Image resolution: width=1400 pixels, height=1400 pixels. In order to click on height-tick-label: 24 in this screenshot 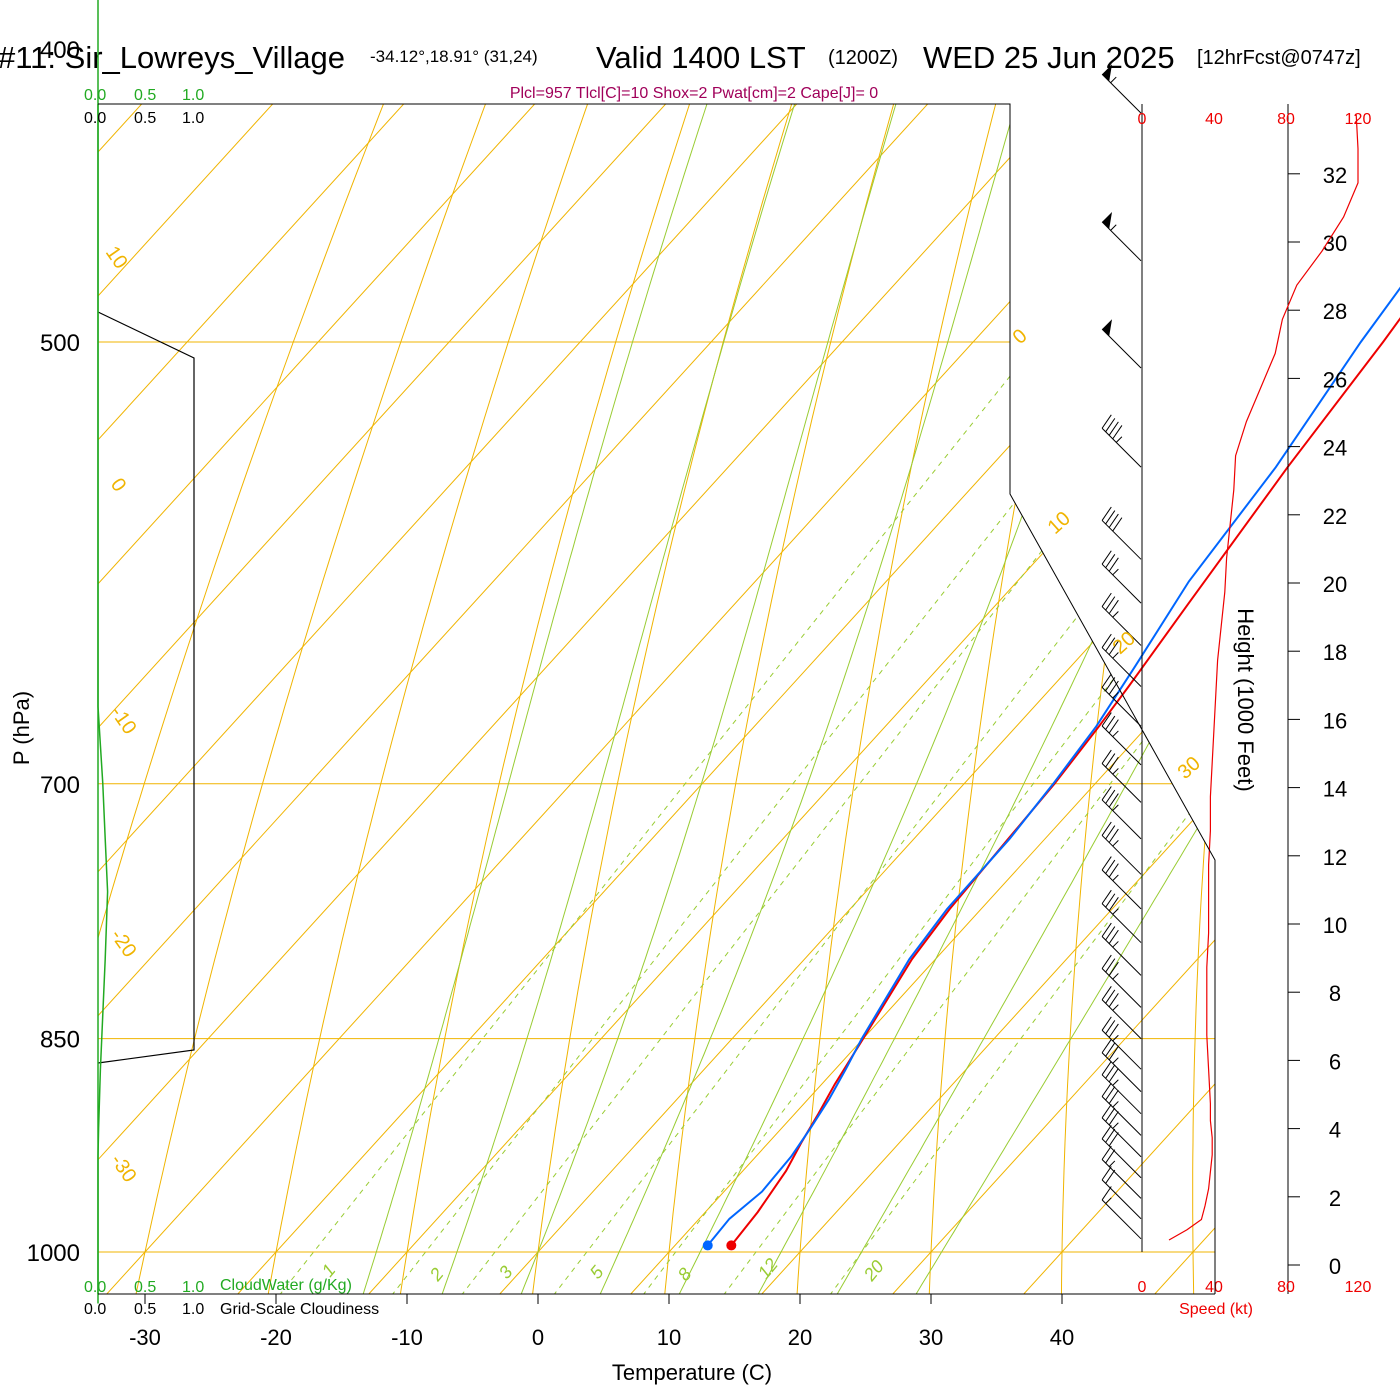, I will do `click(1335, 448)`.